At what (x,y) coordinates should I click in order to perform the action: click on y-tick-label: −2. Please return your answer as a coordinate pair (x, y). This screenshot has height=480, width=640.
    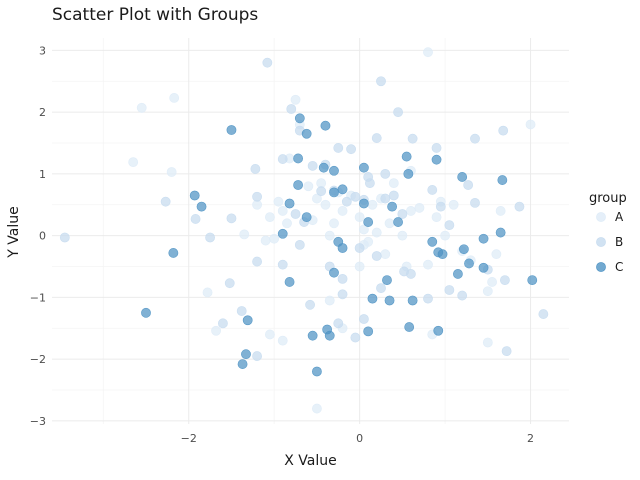
    Looking at the image, I should click on (38, 359).